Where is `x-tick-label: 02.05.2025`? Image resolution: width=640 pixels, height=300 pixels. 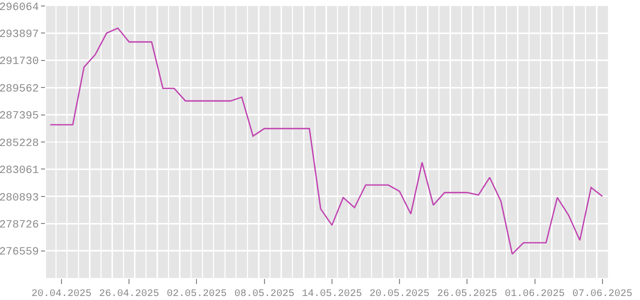
x-tick-label: 02.05.2025 is located at coordinates (196, 294).